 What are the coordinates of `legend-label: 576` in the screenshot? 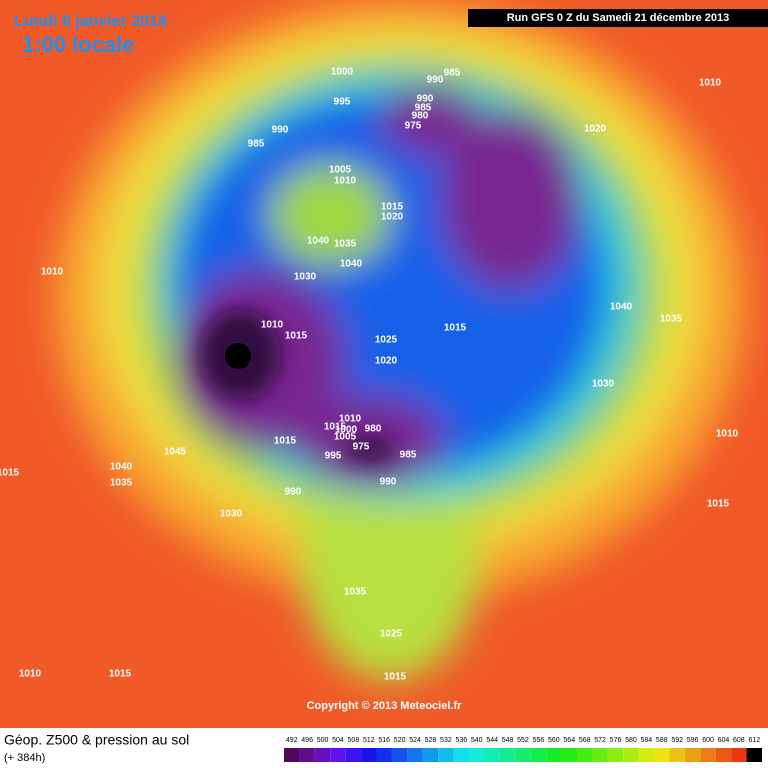 It's located at (616, 740).